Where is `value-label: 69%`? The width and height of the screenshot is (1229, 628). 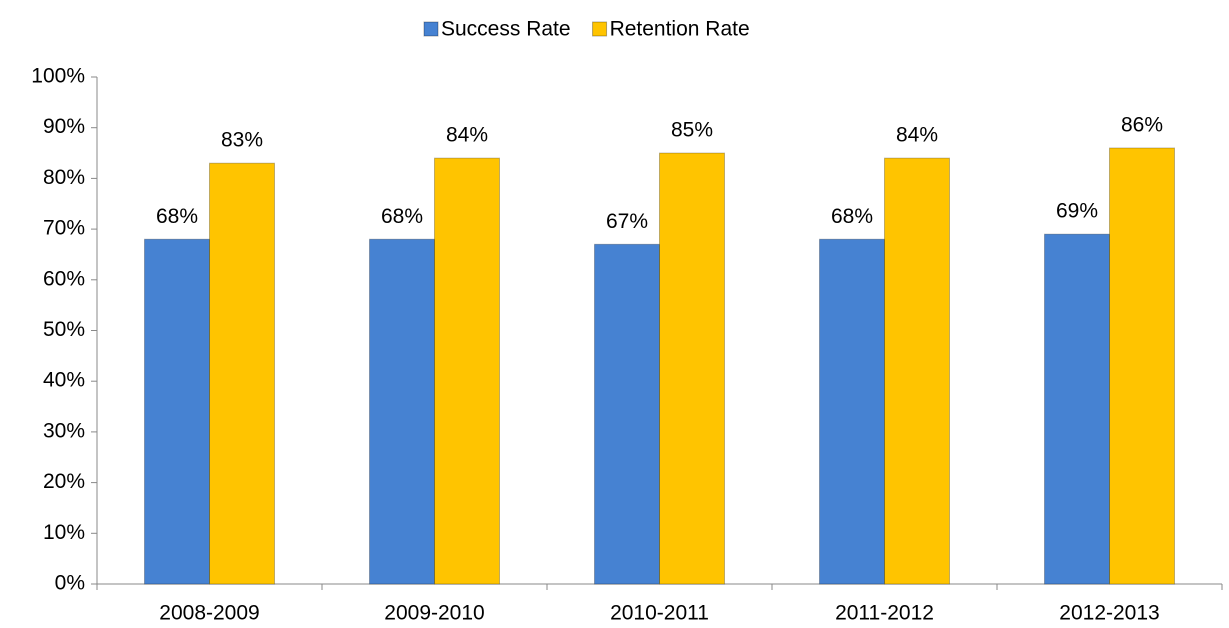
value-label: 69% is located at coordinates (1077, 211).